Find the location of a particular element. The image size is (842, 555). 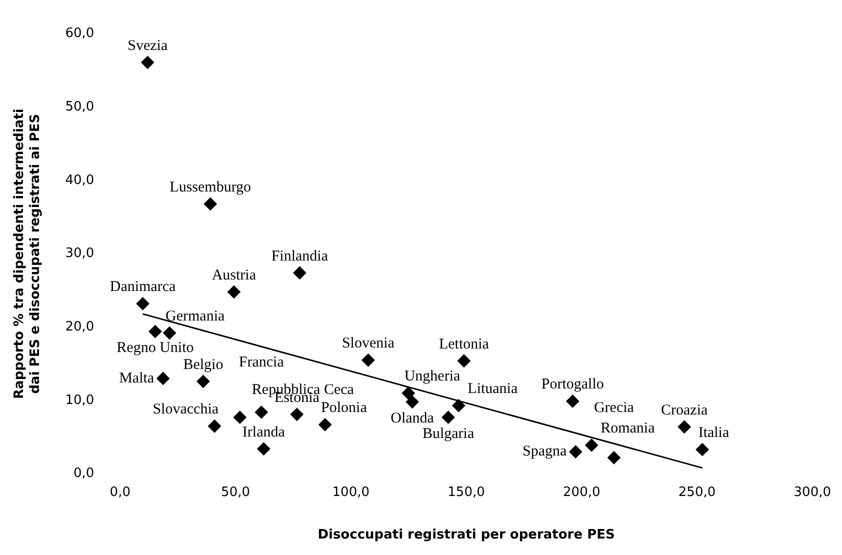

annotation: Lettonia is located at coordinates (464, 344).